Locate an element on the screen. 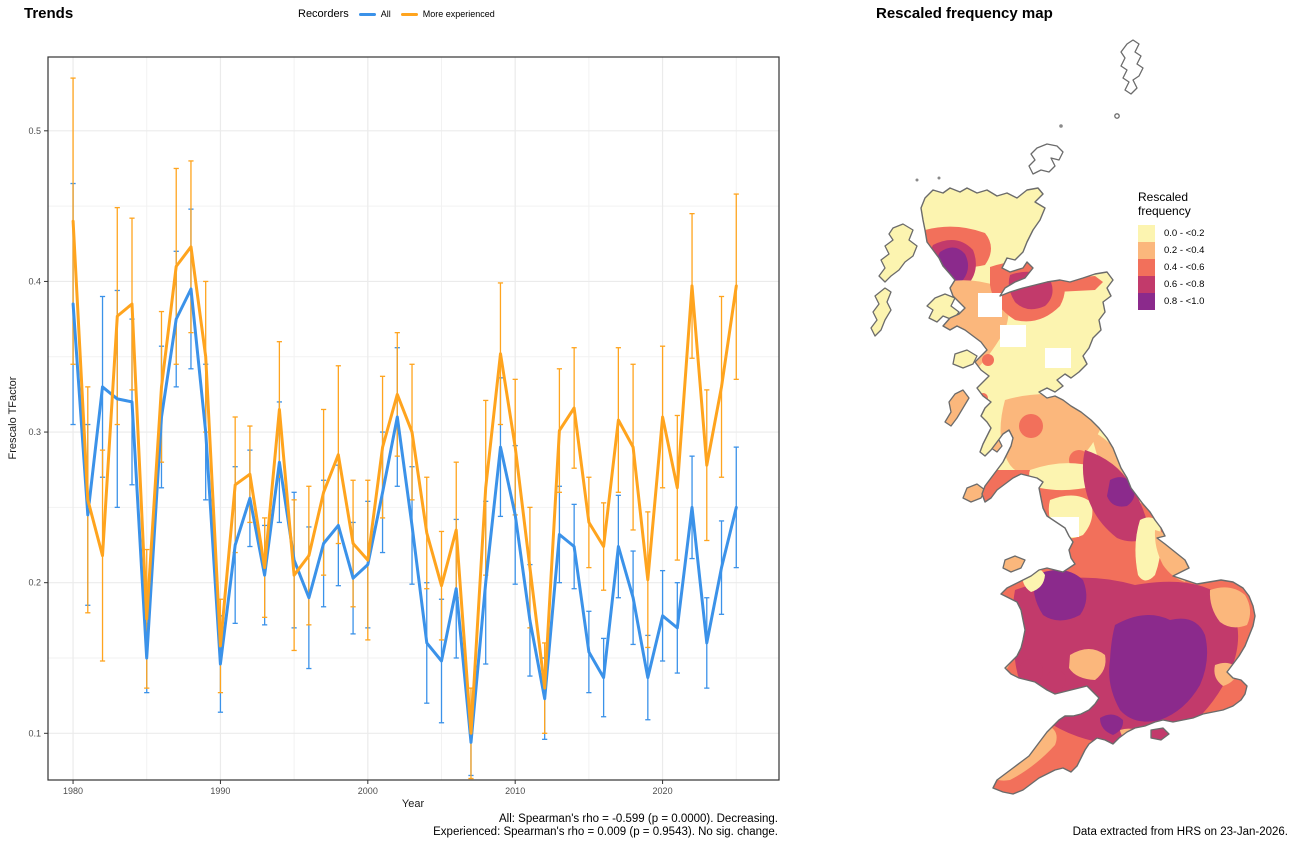 The height and width of the screenshot is (850, 1300). svg-text: 2020 is located at coordinates (663, 791).